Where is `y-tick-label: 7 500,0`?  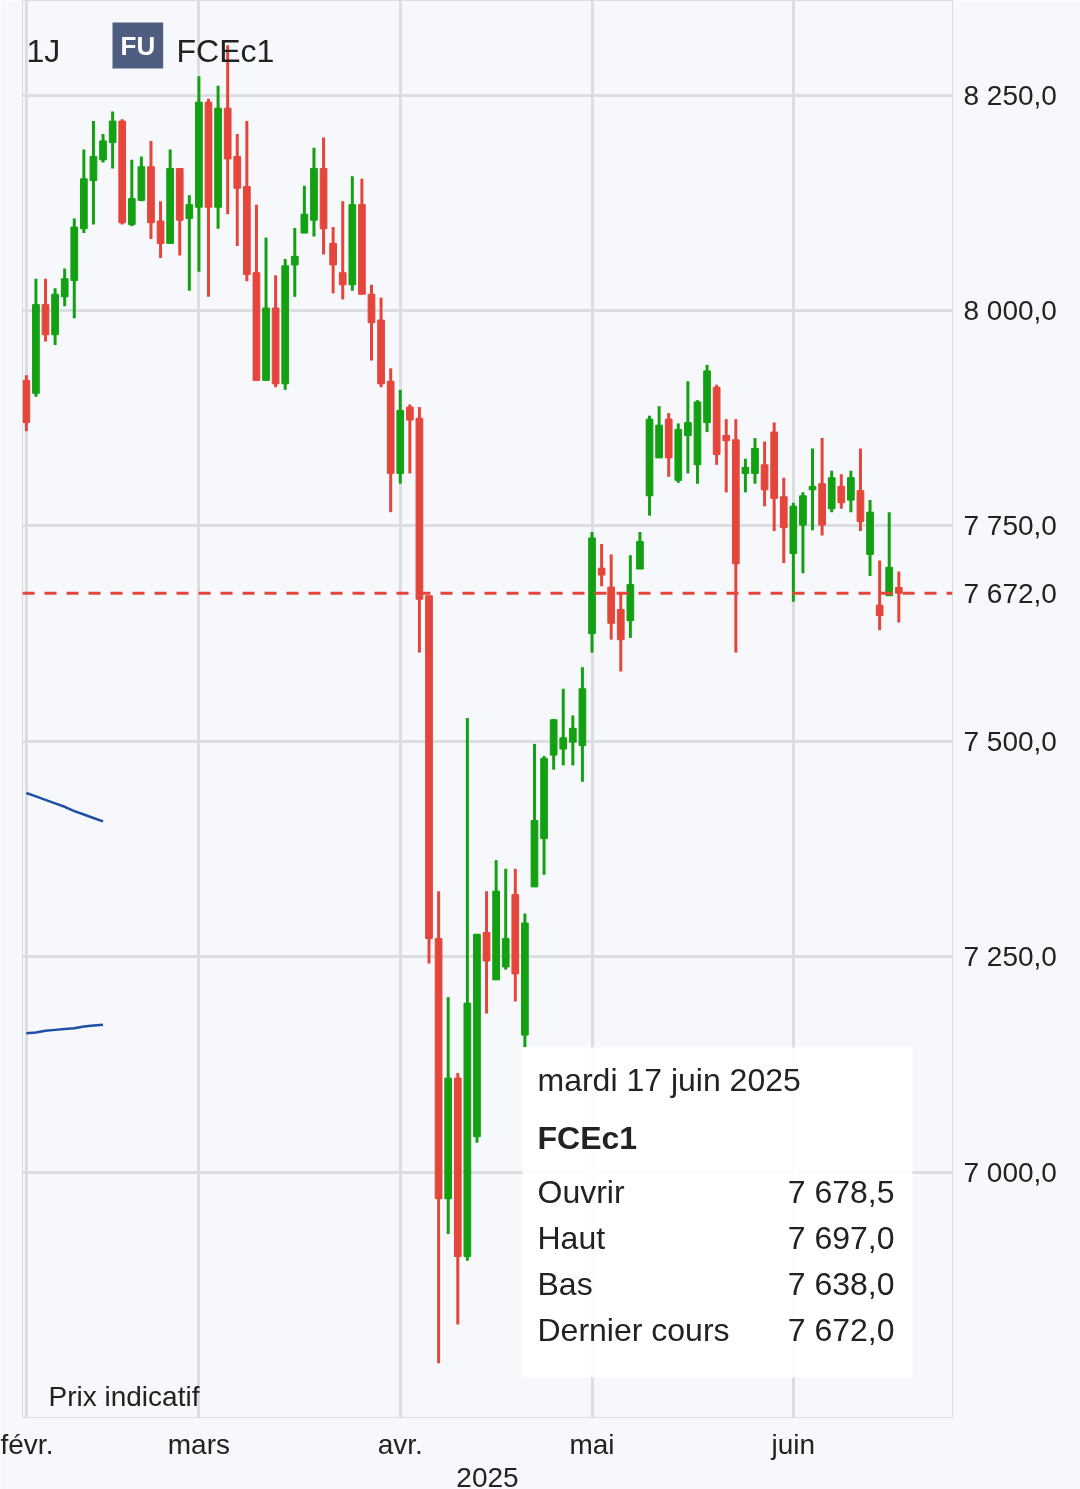 y-tick-label: 7 500,0 is located at coordinates (1010, 741).